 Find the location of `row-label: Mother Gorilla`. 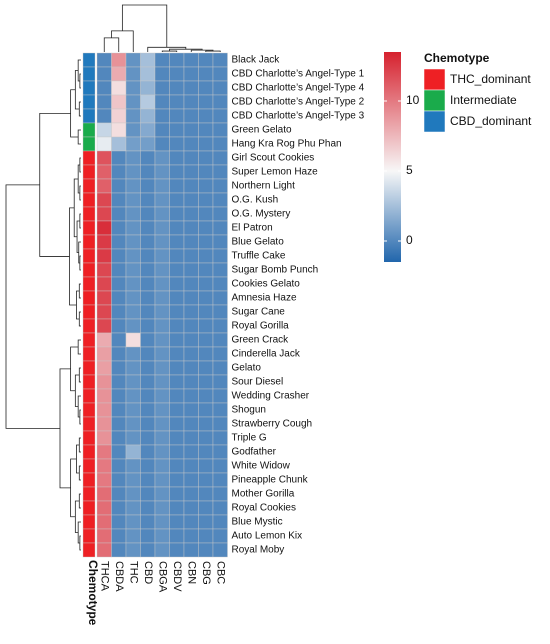

row-label: Mother Gorilla is located at coordinates (263, 494).